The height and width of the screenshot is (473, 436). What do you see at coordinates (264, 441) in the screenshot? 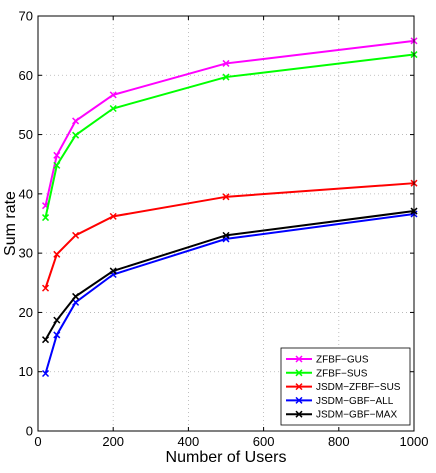
I see `x-tick-label: 600` at bounding box center [264, 441].